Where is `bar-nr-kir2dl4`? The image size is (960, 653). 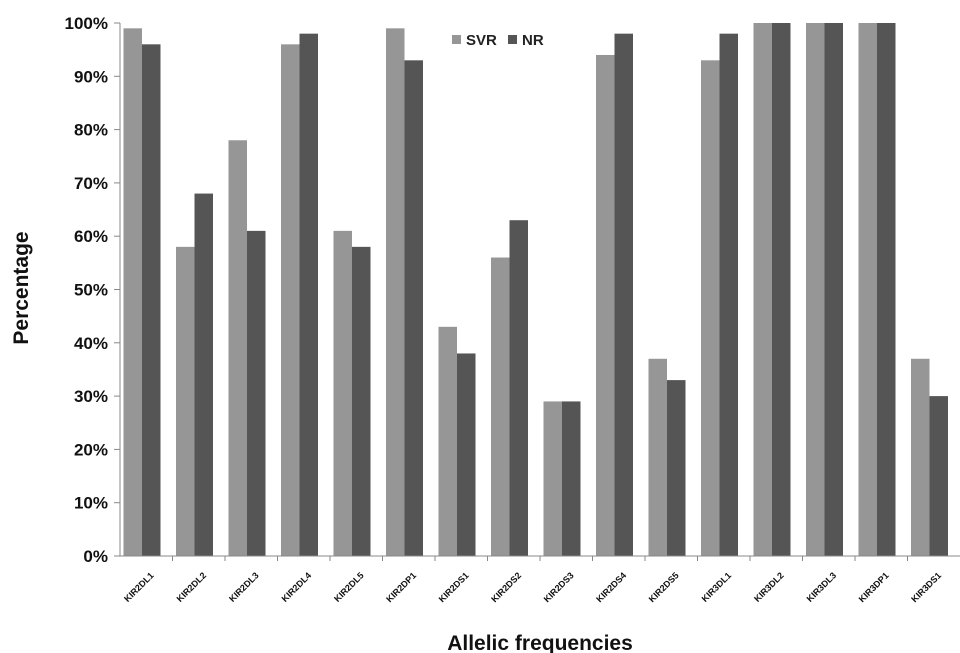
bar-nr-kir2dl4 is located at coordinates (308, 295).